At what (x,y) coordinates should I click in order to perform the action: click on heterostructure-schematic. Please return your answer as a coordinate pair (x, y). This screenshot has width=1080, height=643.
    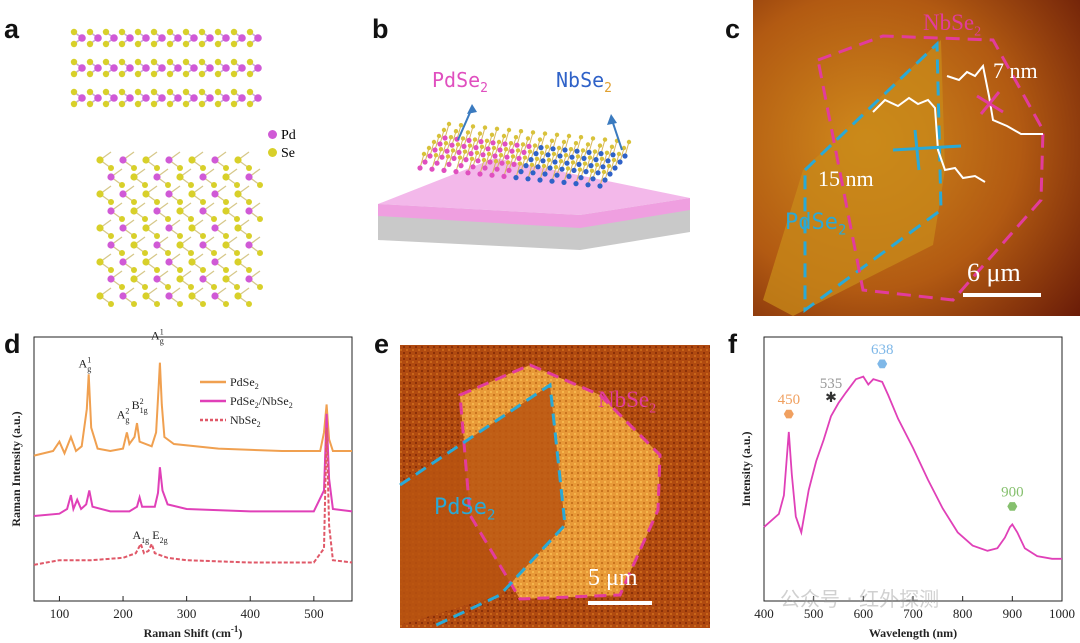
    Looking at the image, I should click on (534, 177).